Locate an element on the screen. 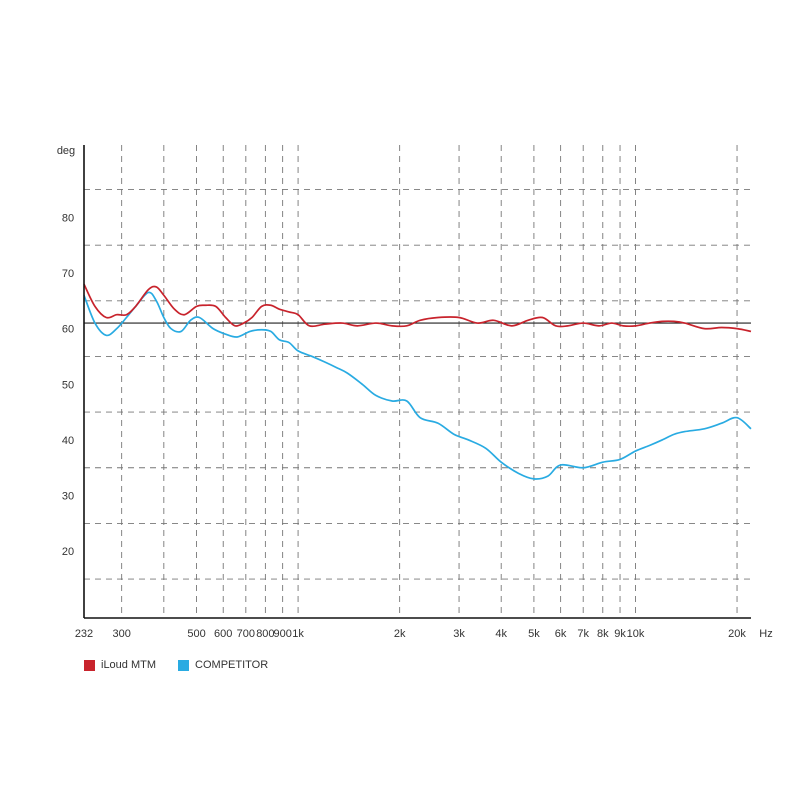 The height and width of the screenshot is (805, 800). x-tick-label: 8k is located at coordinates (603, 634).